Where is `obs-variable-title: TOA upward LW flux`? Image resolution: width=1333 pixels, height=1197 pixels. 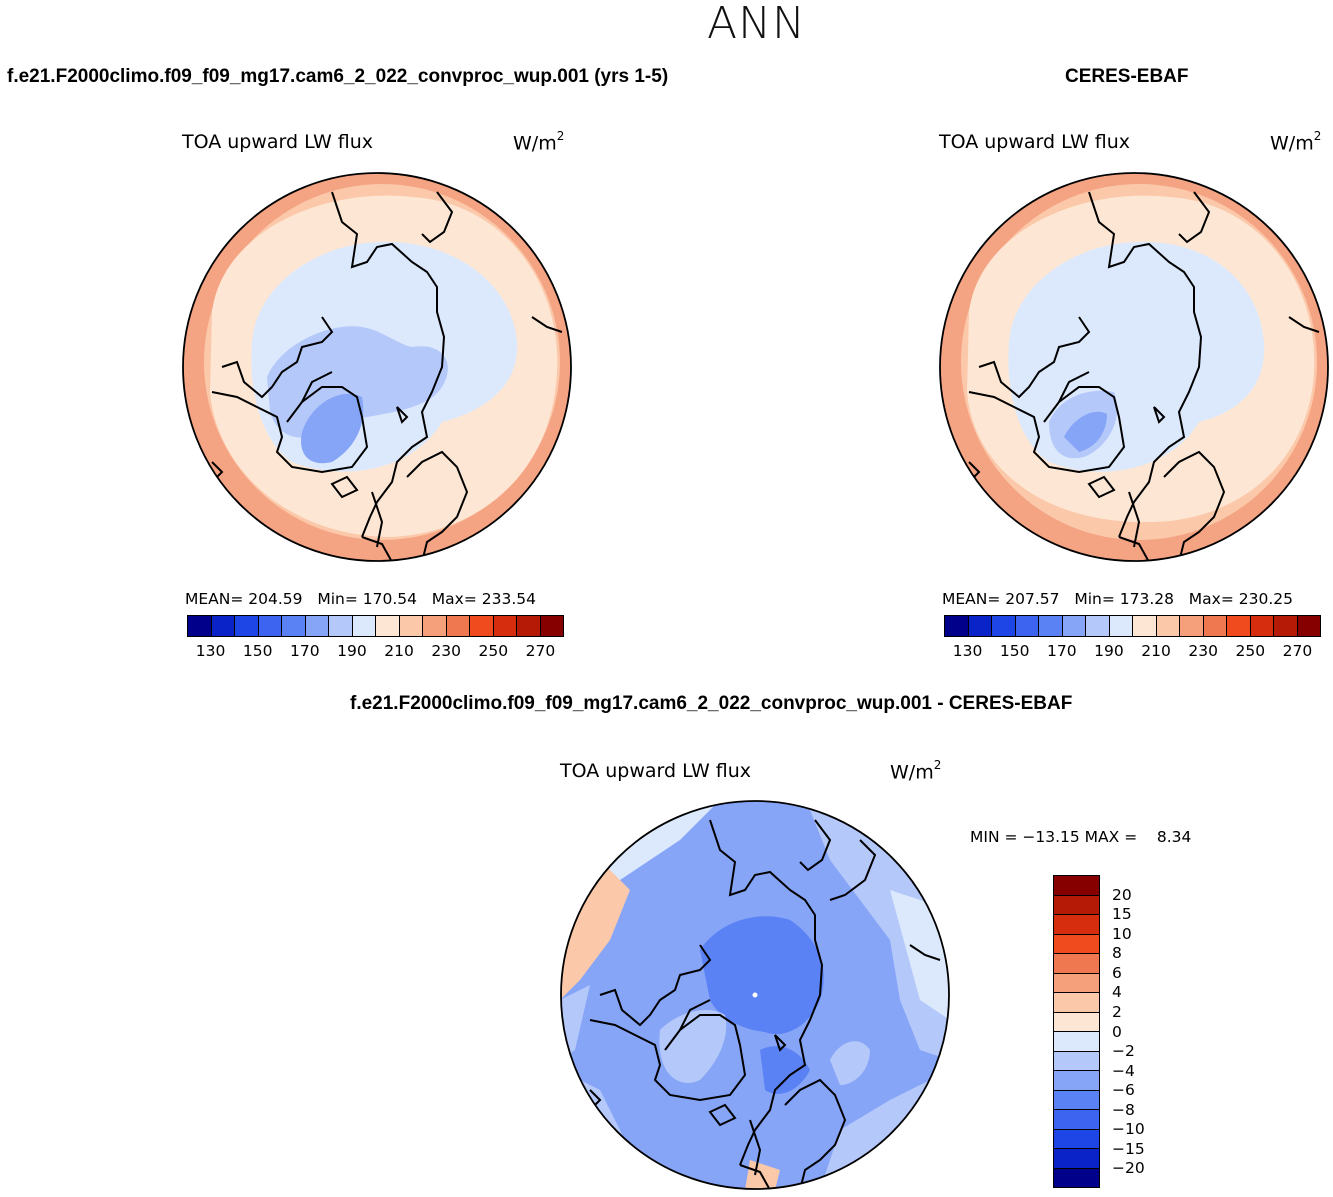
obs-variable-title: TOA upward LW flux is located at coordinates (1035, 142).